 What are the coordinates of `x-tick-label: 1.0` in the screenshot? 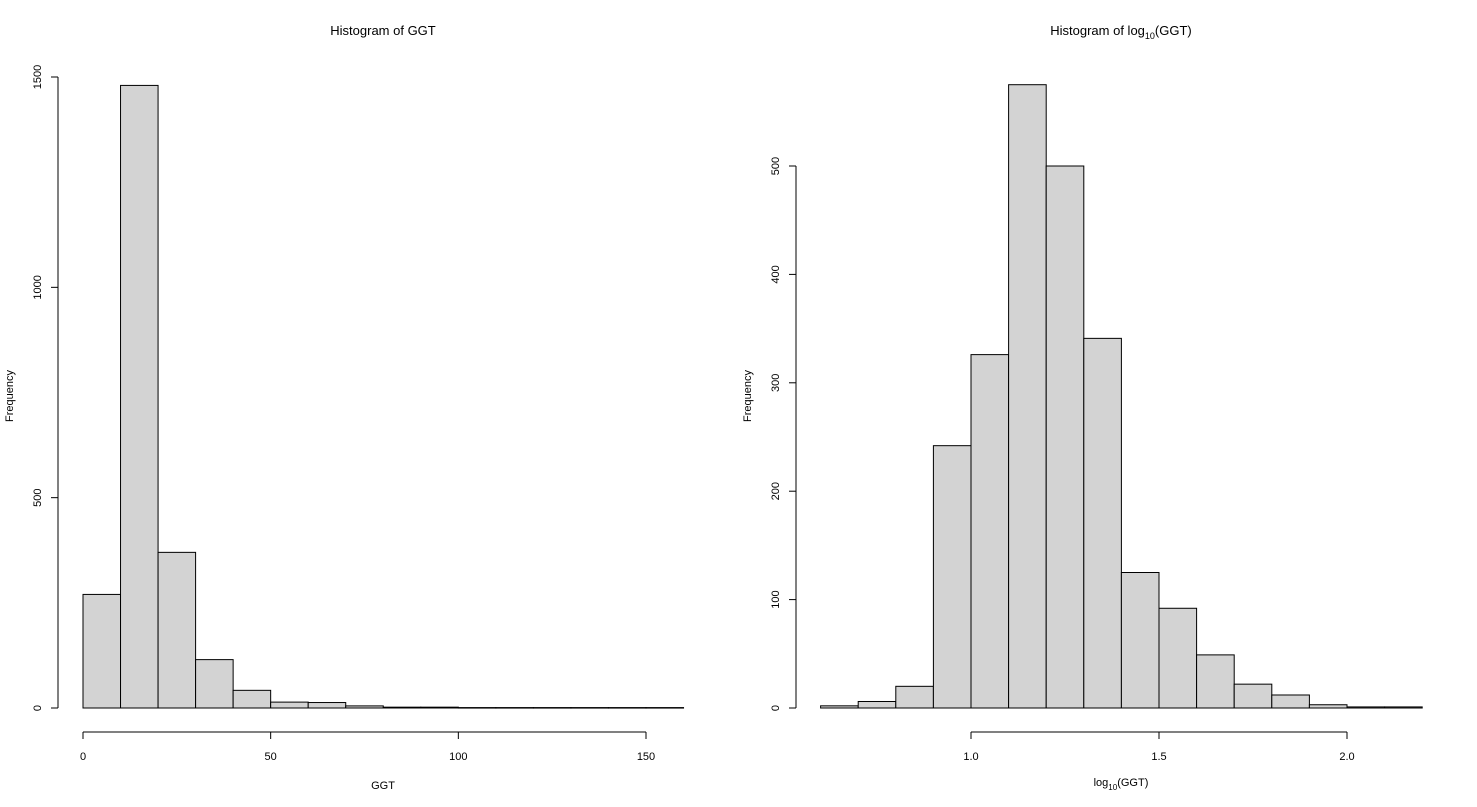 It's located at (970, 757).